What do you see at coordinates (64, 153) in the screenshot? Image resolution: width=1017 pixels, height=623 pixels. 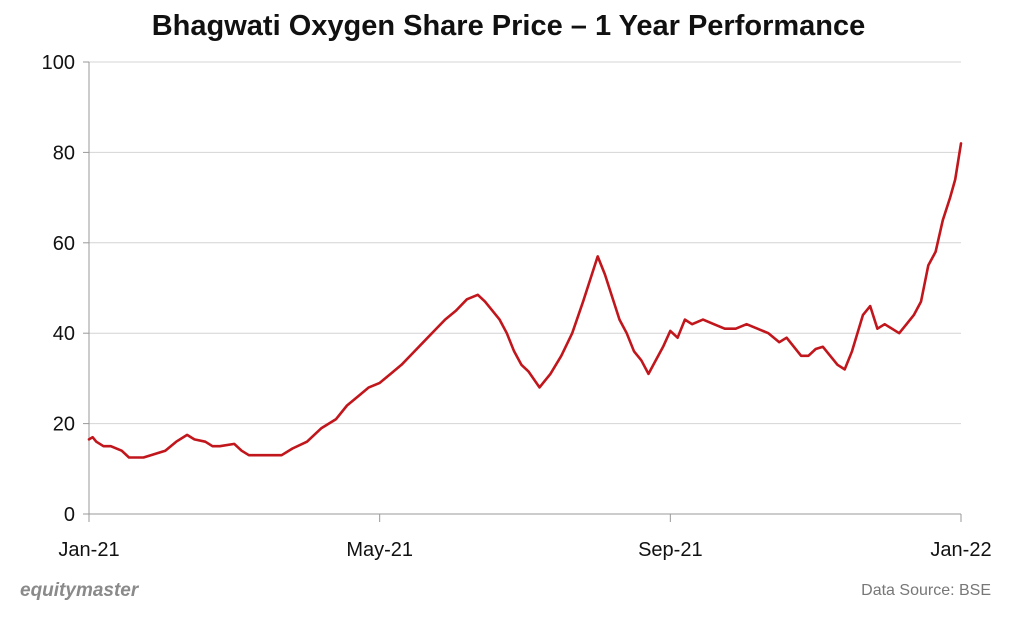 I see `y-tick-label: 80` at bounding box center [64, 153].